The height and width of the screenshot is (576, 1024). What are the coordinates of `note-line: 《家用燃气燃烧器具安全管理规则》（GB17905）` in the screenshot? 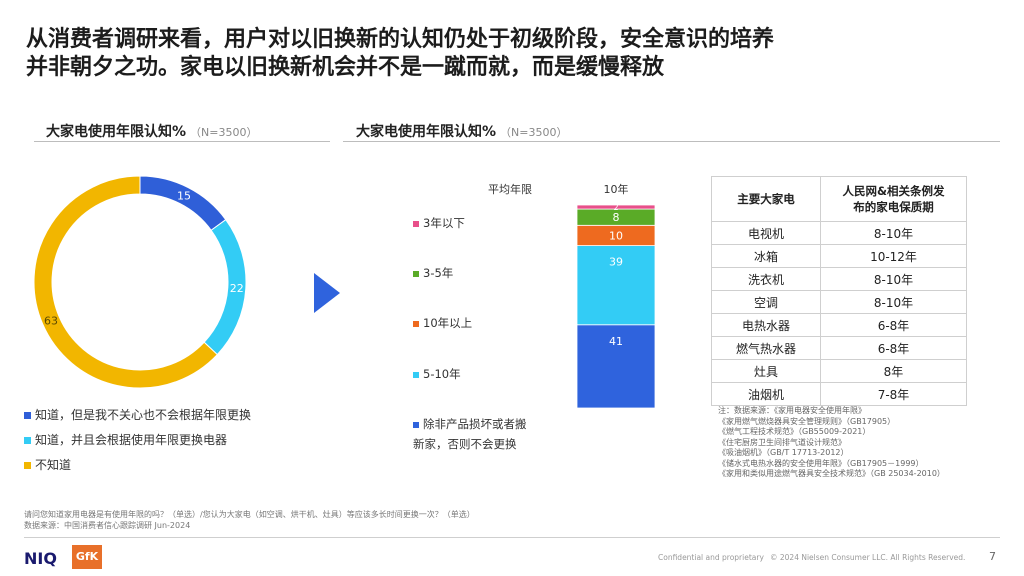 It's located at (807, 421).